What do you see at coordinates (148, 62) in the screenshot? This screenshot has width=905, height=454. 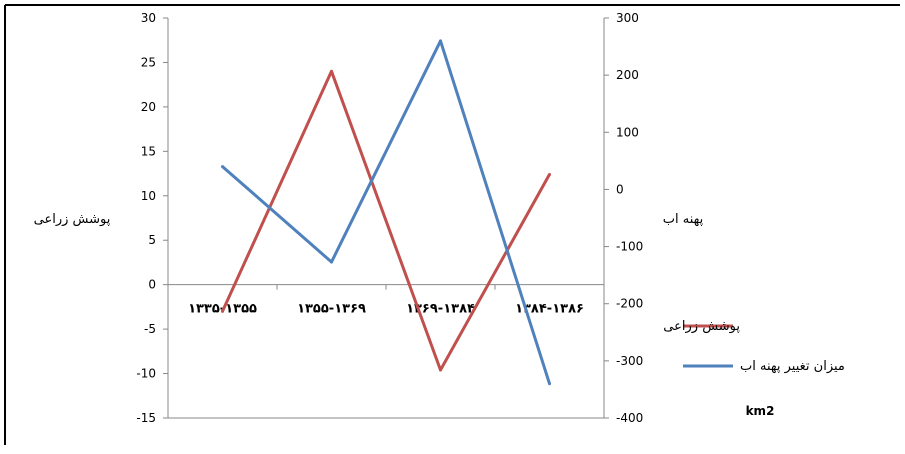 I see `left-tick-label: 25` at bounding box center [148, 62].